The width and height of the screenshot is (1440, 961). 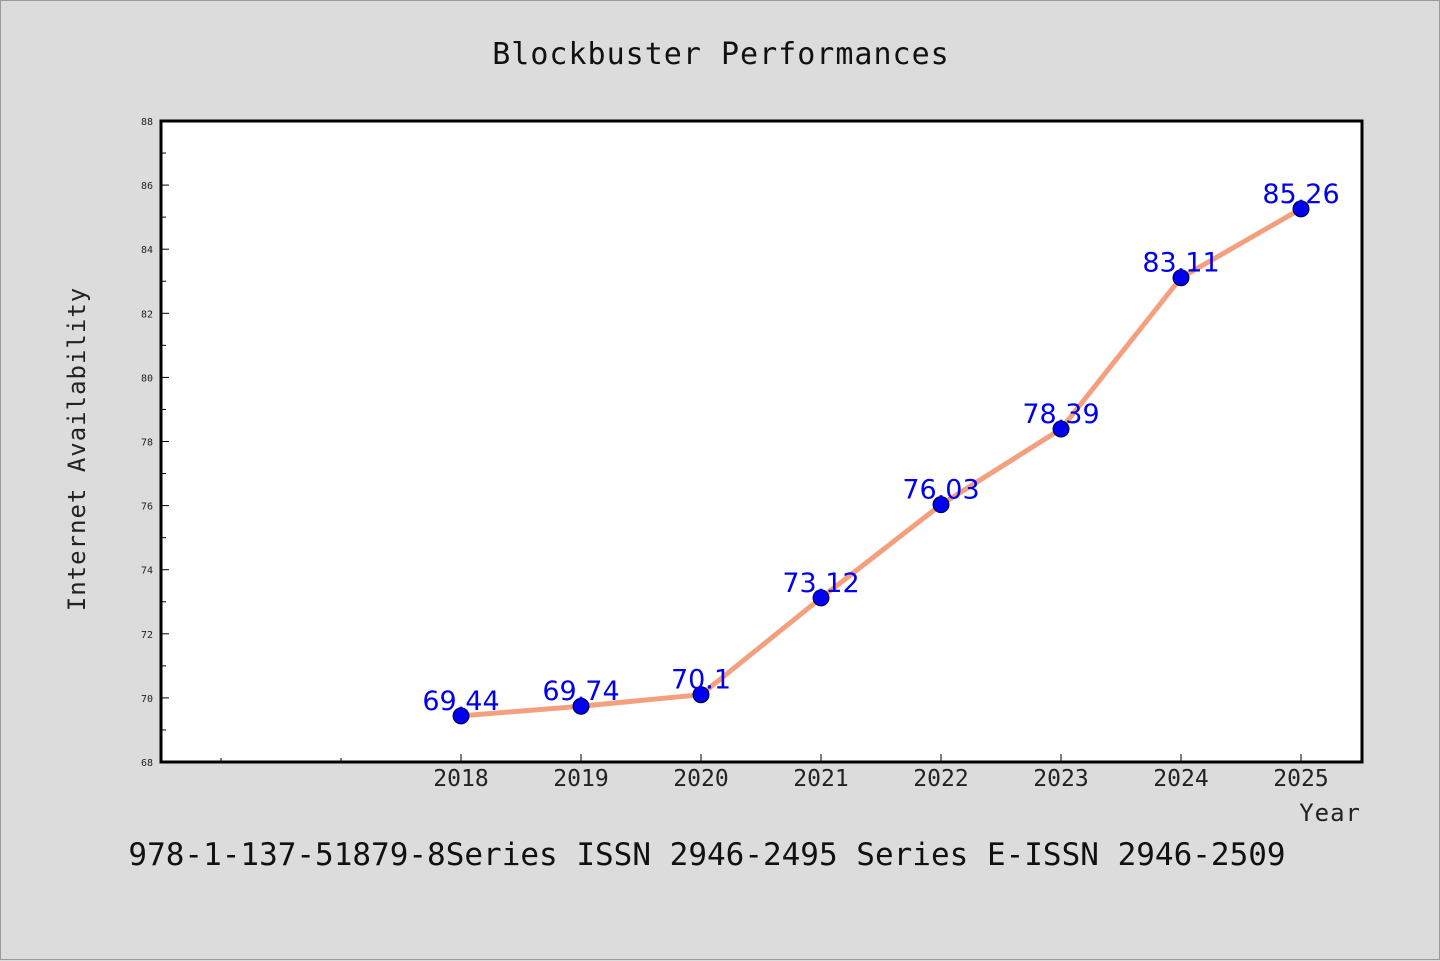 I want to click on y-tick-label: 74, so click(x=147, y=571).